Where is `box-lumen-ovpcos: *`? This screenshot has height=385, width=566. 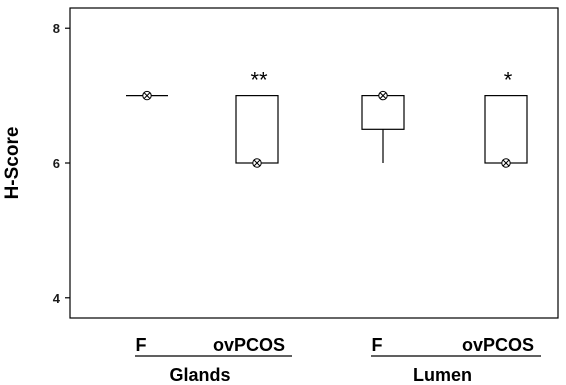 box-lumen-ovpcos: * is located at coordinates (506, 118).